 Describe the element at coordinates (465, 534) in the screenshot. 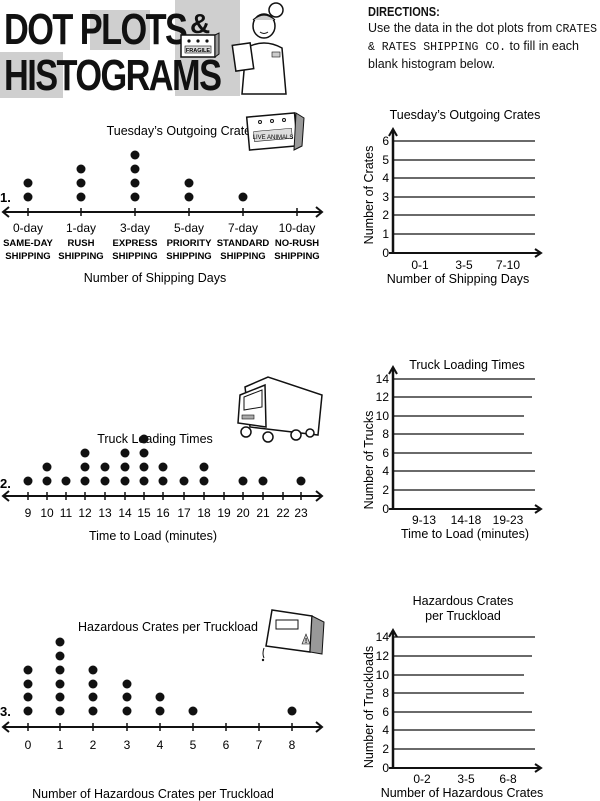

I see `histogram-xlabel: Time to Load (minutes)` at that location.